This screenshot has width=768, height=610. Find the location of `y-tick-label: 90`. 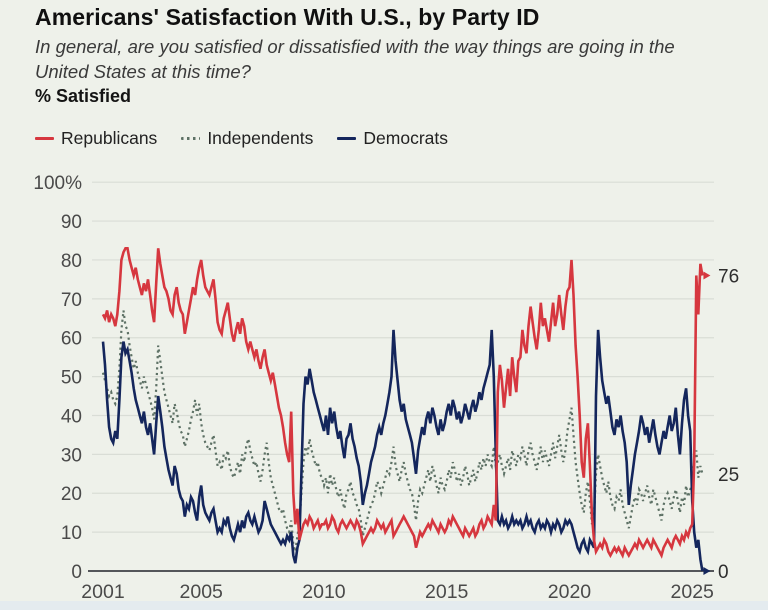

y-tick-label: 90 is located at coordinates (71, 222).